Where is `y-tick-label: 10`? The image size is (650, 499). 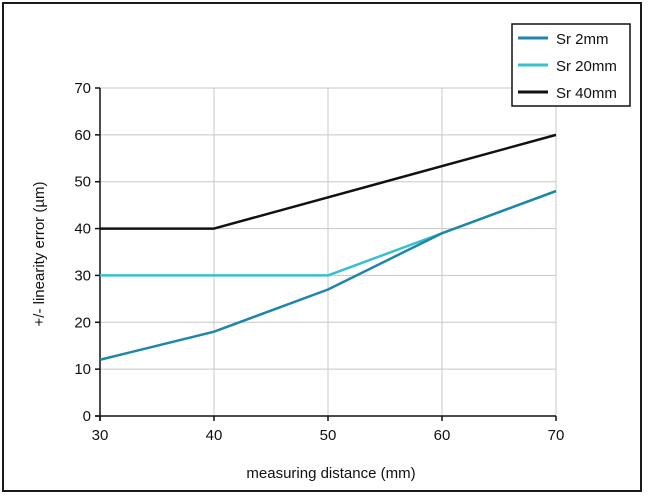 y-tick-label: 10 is located at coordinates (82, 369).